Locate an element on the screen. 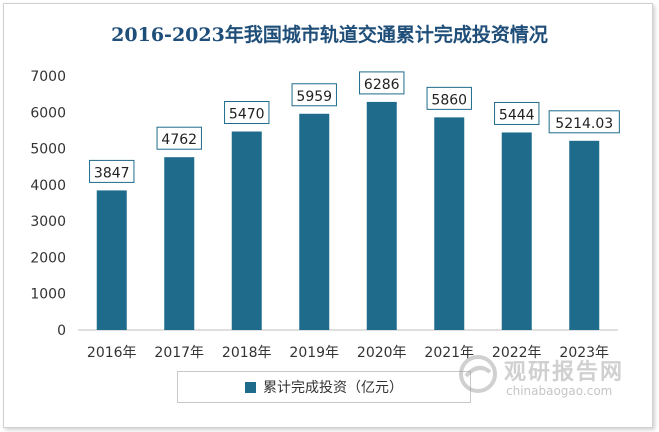 This screenshot has height=432, width=659. data-label: 5470 is located at coordinates (247, 115).